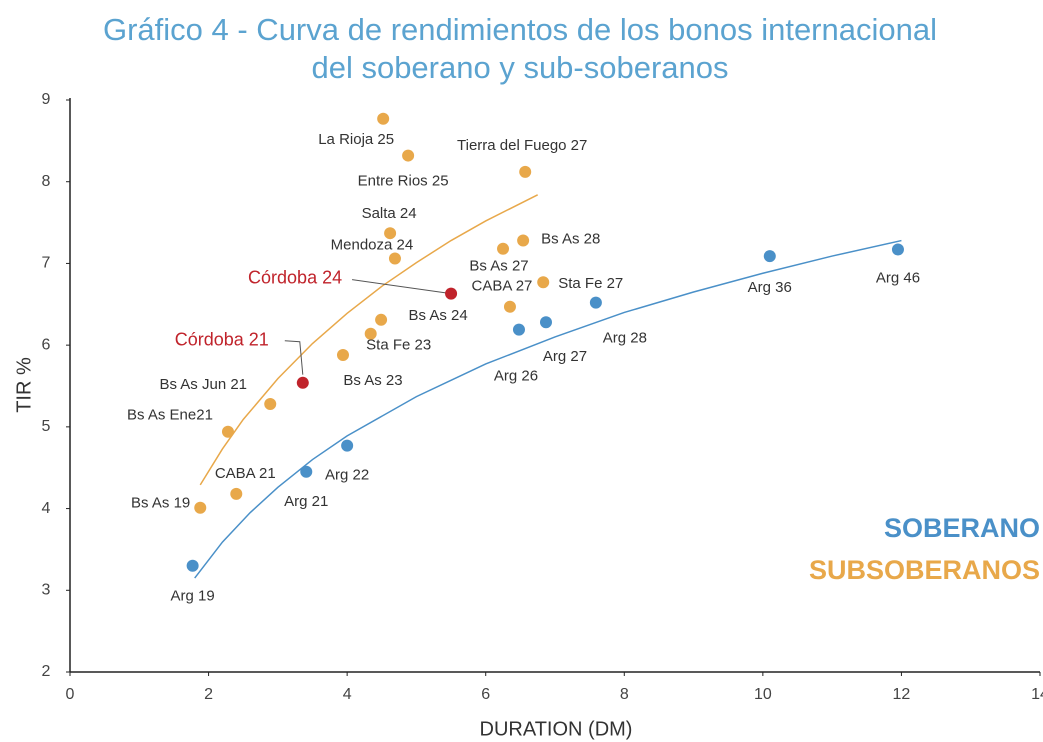  Describe the element at coordinates (193, 596) in the screenshot. I see `point-label: Arg 19` at that location.